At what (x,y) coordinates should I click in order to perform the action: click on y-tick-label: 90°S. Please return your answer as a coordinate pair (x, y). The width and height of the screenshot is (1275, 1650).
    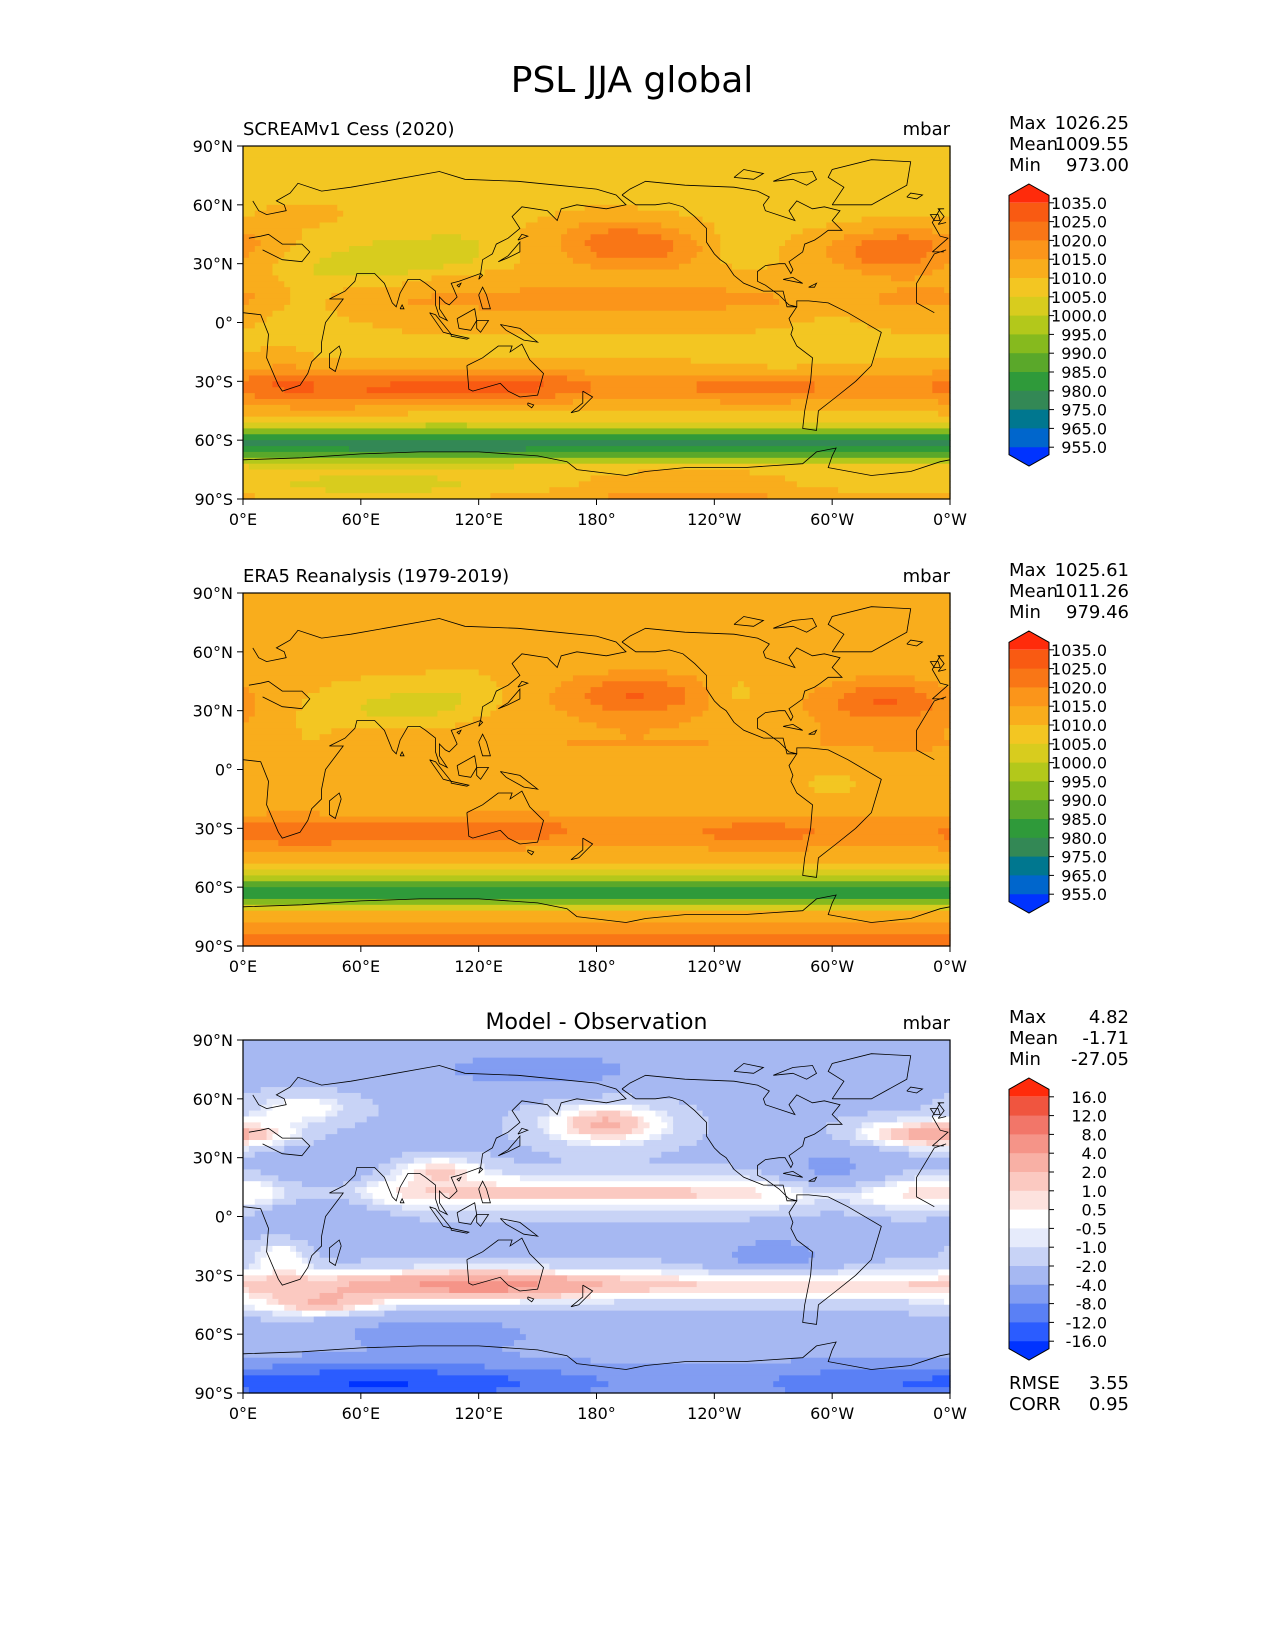
    Looking at the image, I should click on (213, 946).